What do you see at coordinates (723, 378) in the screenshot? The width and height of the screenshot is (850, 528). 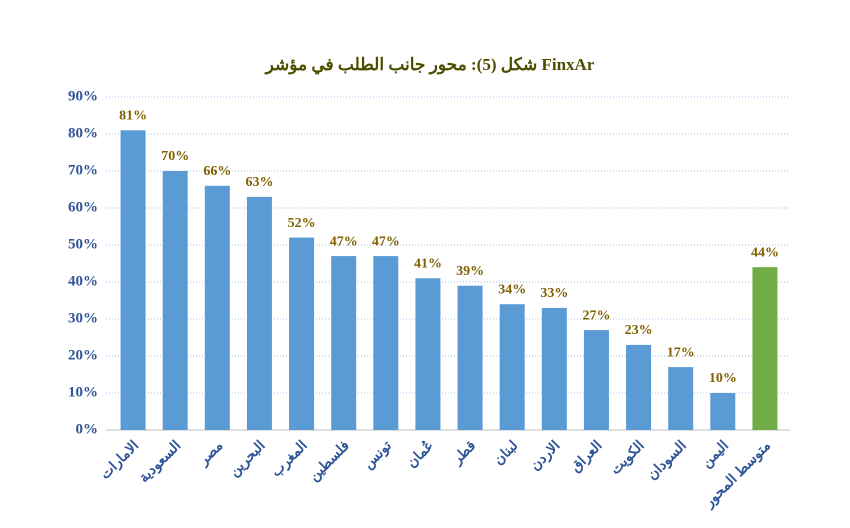 I see `value-label: 10%` at bounding box center [723, 378].